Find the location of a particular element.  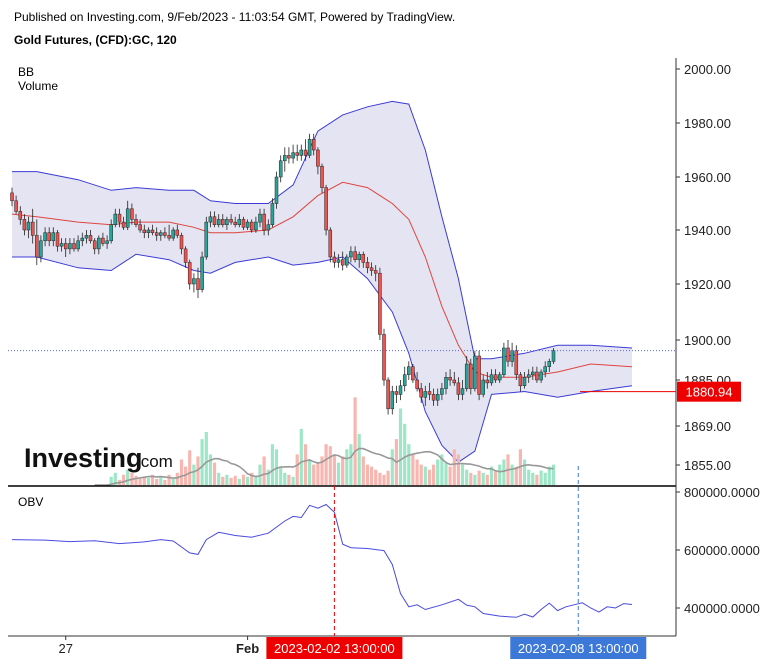

crosshair-left-badge is located at coordinates (334, 648).